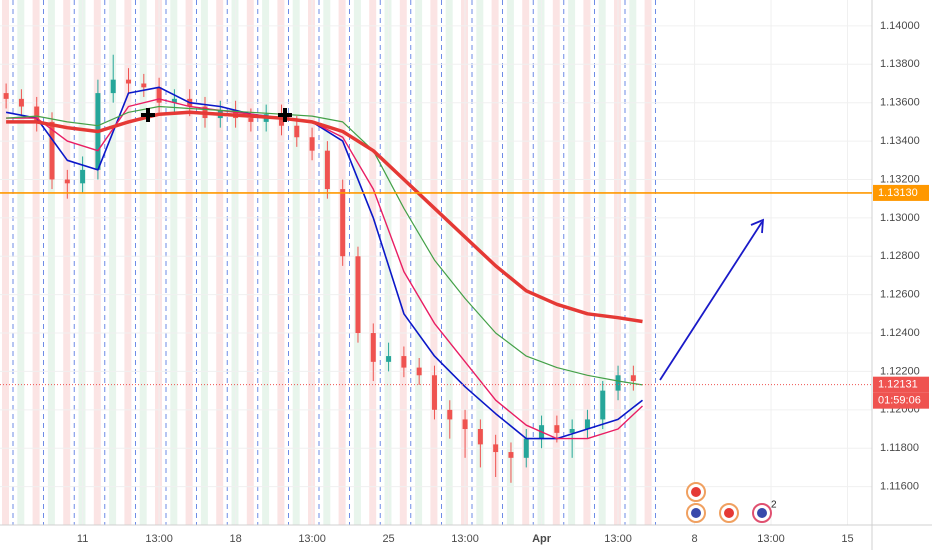 Image resolution: width=932 pixels, height=550 pixels. What do you see at coordinates (388, 539) in the screenshot?
I see `x-tick-label: 25` at bounding box center [388, 539].